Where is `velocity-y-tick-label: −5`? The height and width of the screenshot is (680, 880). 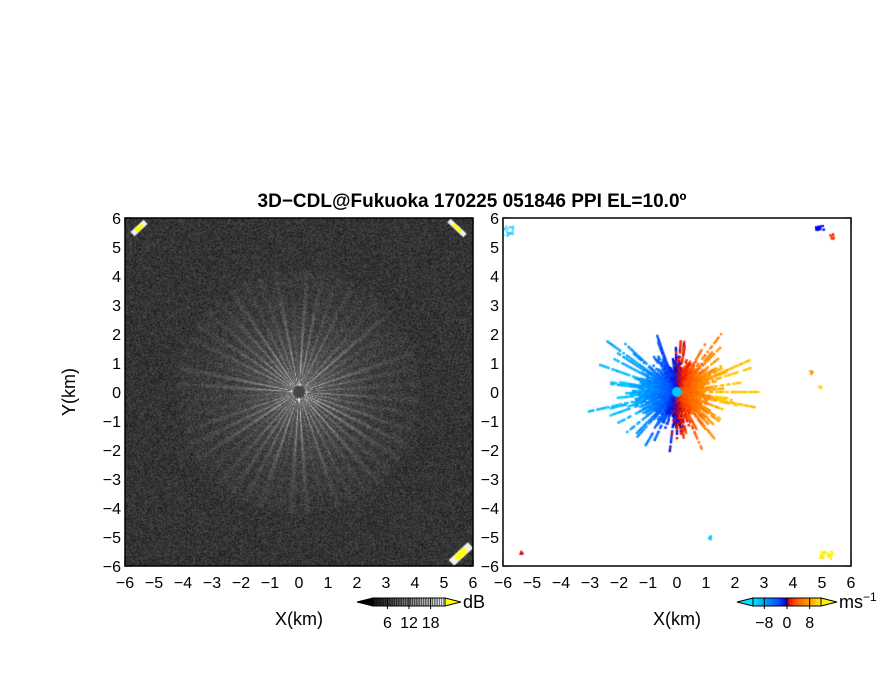
velocity-y-tick-label: −5 is located at coordinates (490, 538).